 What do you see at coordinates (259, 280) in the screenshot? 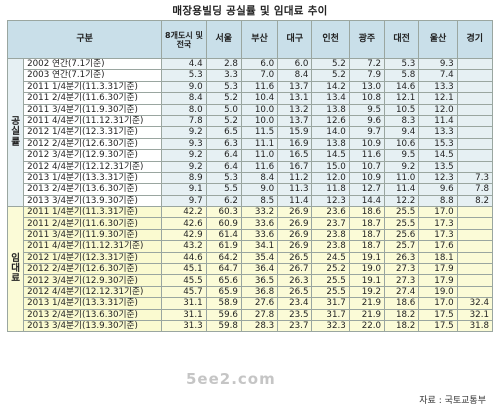
I see `value-cell: 36.5` at bounding box center [259, 280].